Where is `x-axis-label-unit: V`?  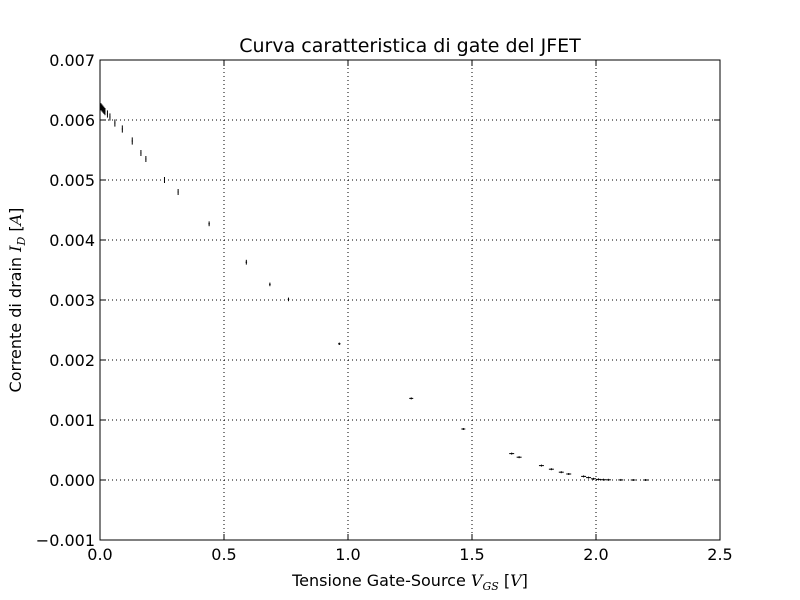 x-axis-label-unit: V is located at coordinates (516, 580).